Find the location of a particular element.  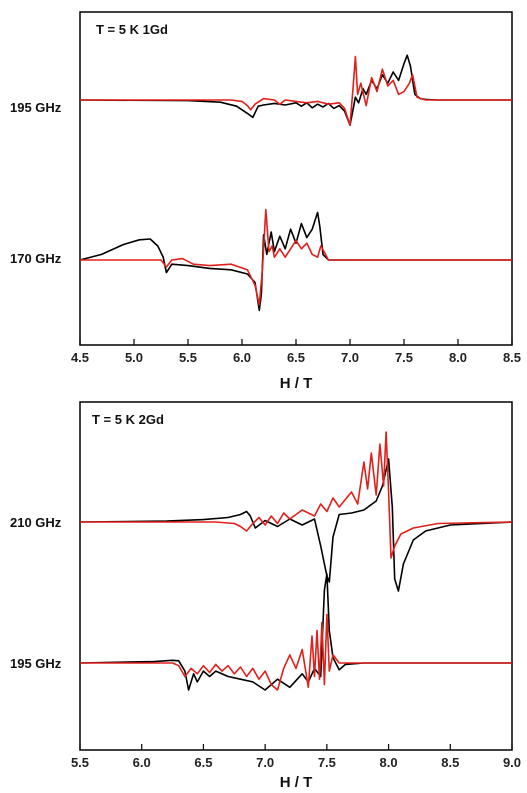

panel-title: T = 5 K 2Gd is located at coordinates (128, 419).